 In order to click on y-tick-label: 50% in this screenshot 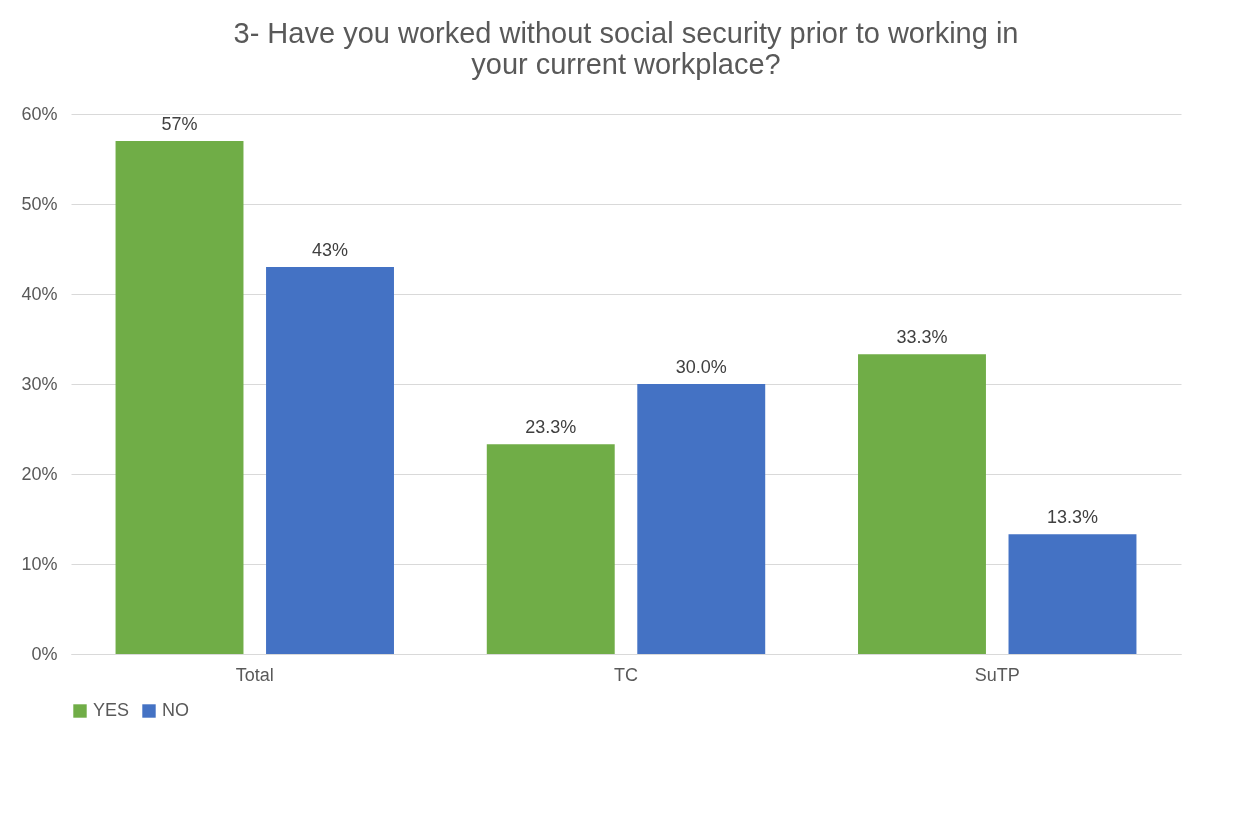, I will do `click(39, 203)`.